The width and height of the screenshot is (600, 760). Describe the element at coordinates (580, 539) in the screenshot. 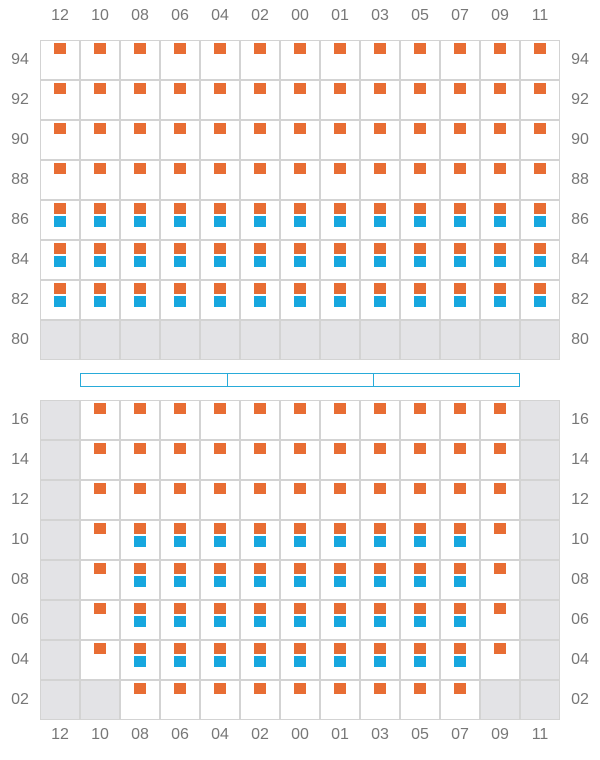

I see `row-label-right: 10` at that location.